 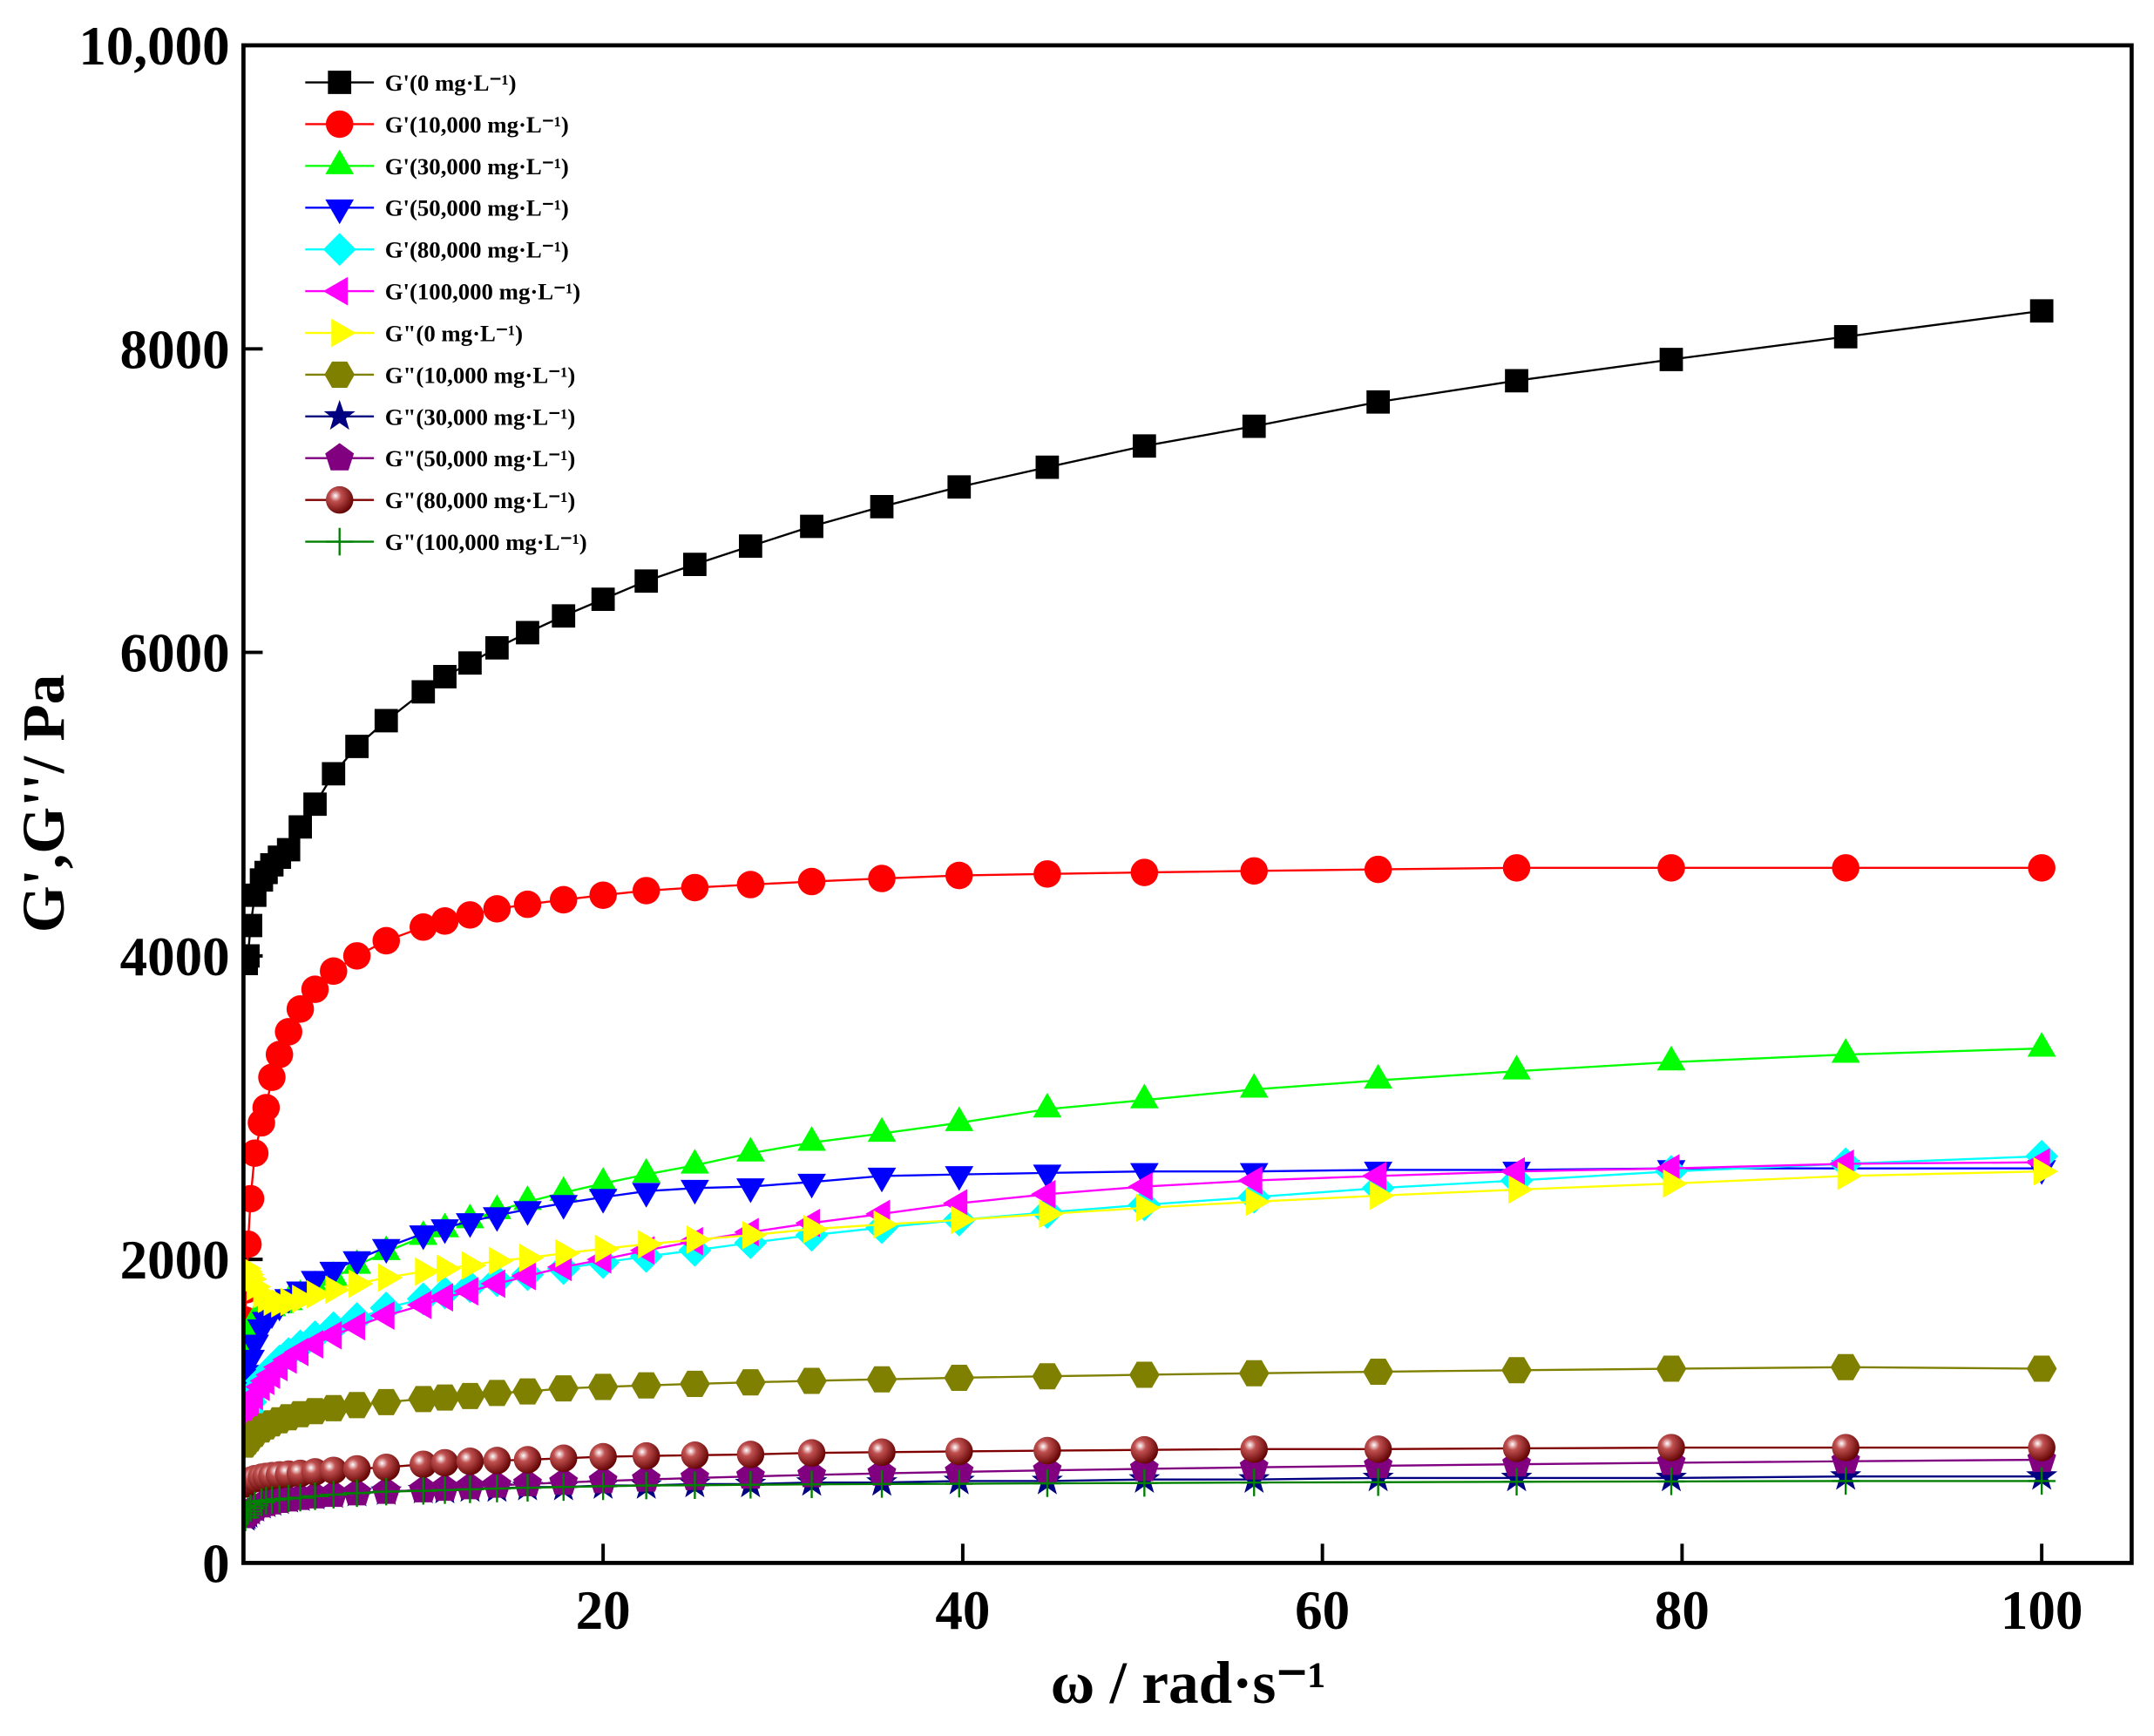 What do you see at coordinates (1682, 1610) in the screenshot?
I see `x-tick-label: 80` at bounding box center [1682, 1610].